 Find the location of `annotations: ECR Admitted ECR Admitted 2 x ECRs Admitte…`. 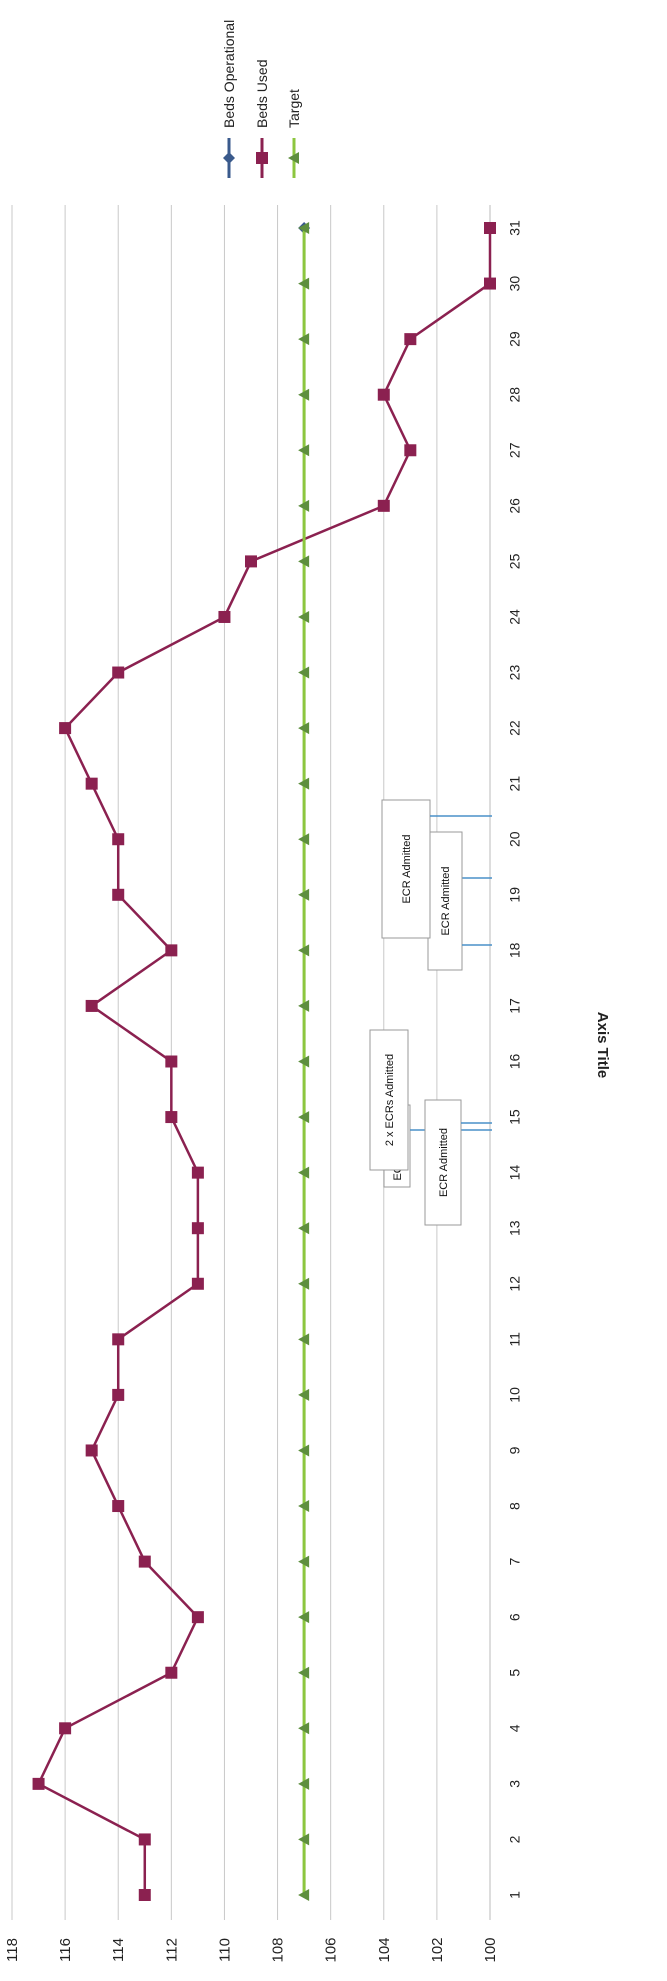

annotations: ECR Admitted ECR Admitted 2 x ECRs Admitte… is located at coordinates (430, 1012).